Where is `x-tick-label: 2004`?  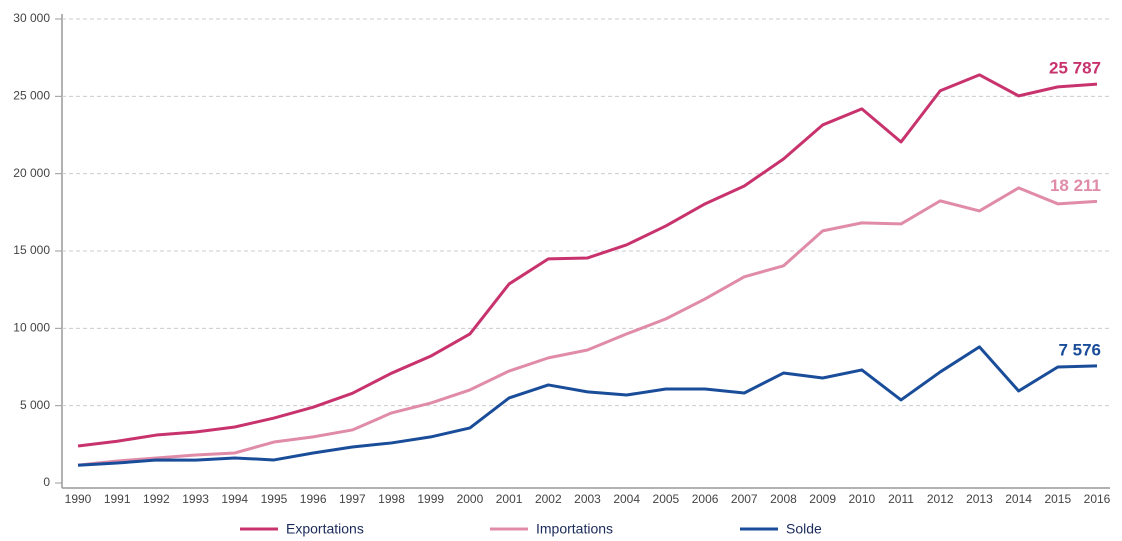
x-tick-label: 2004 is located at coordinates (626, 499).